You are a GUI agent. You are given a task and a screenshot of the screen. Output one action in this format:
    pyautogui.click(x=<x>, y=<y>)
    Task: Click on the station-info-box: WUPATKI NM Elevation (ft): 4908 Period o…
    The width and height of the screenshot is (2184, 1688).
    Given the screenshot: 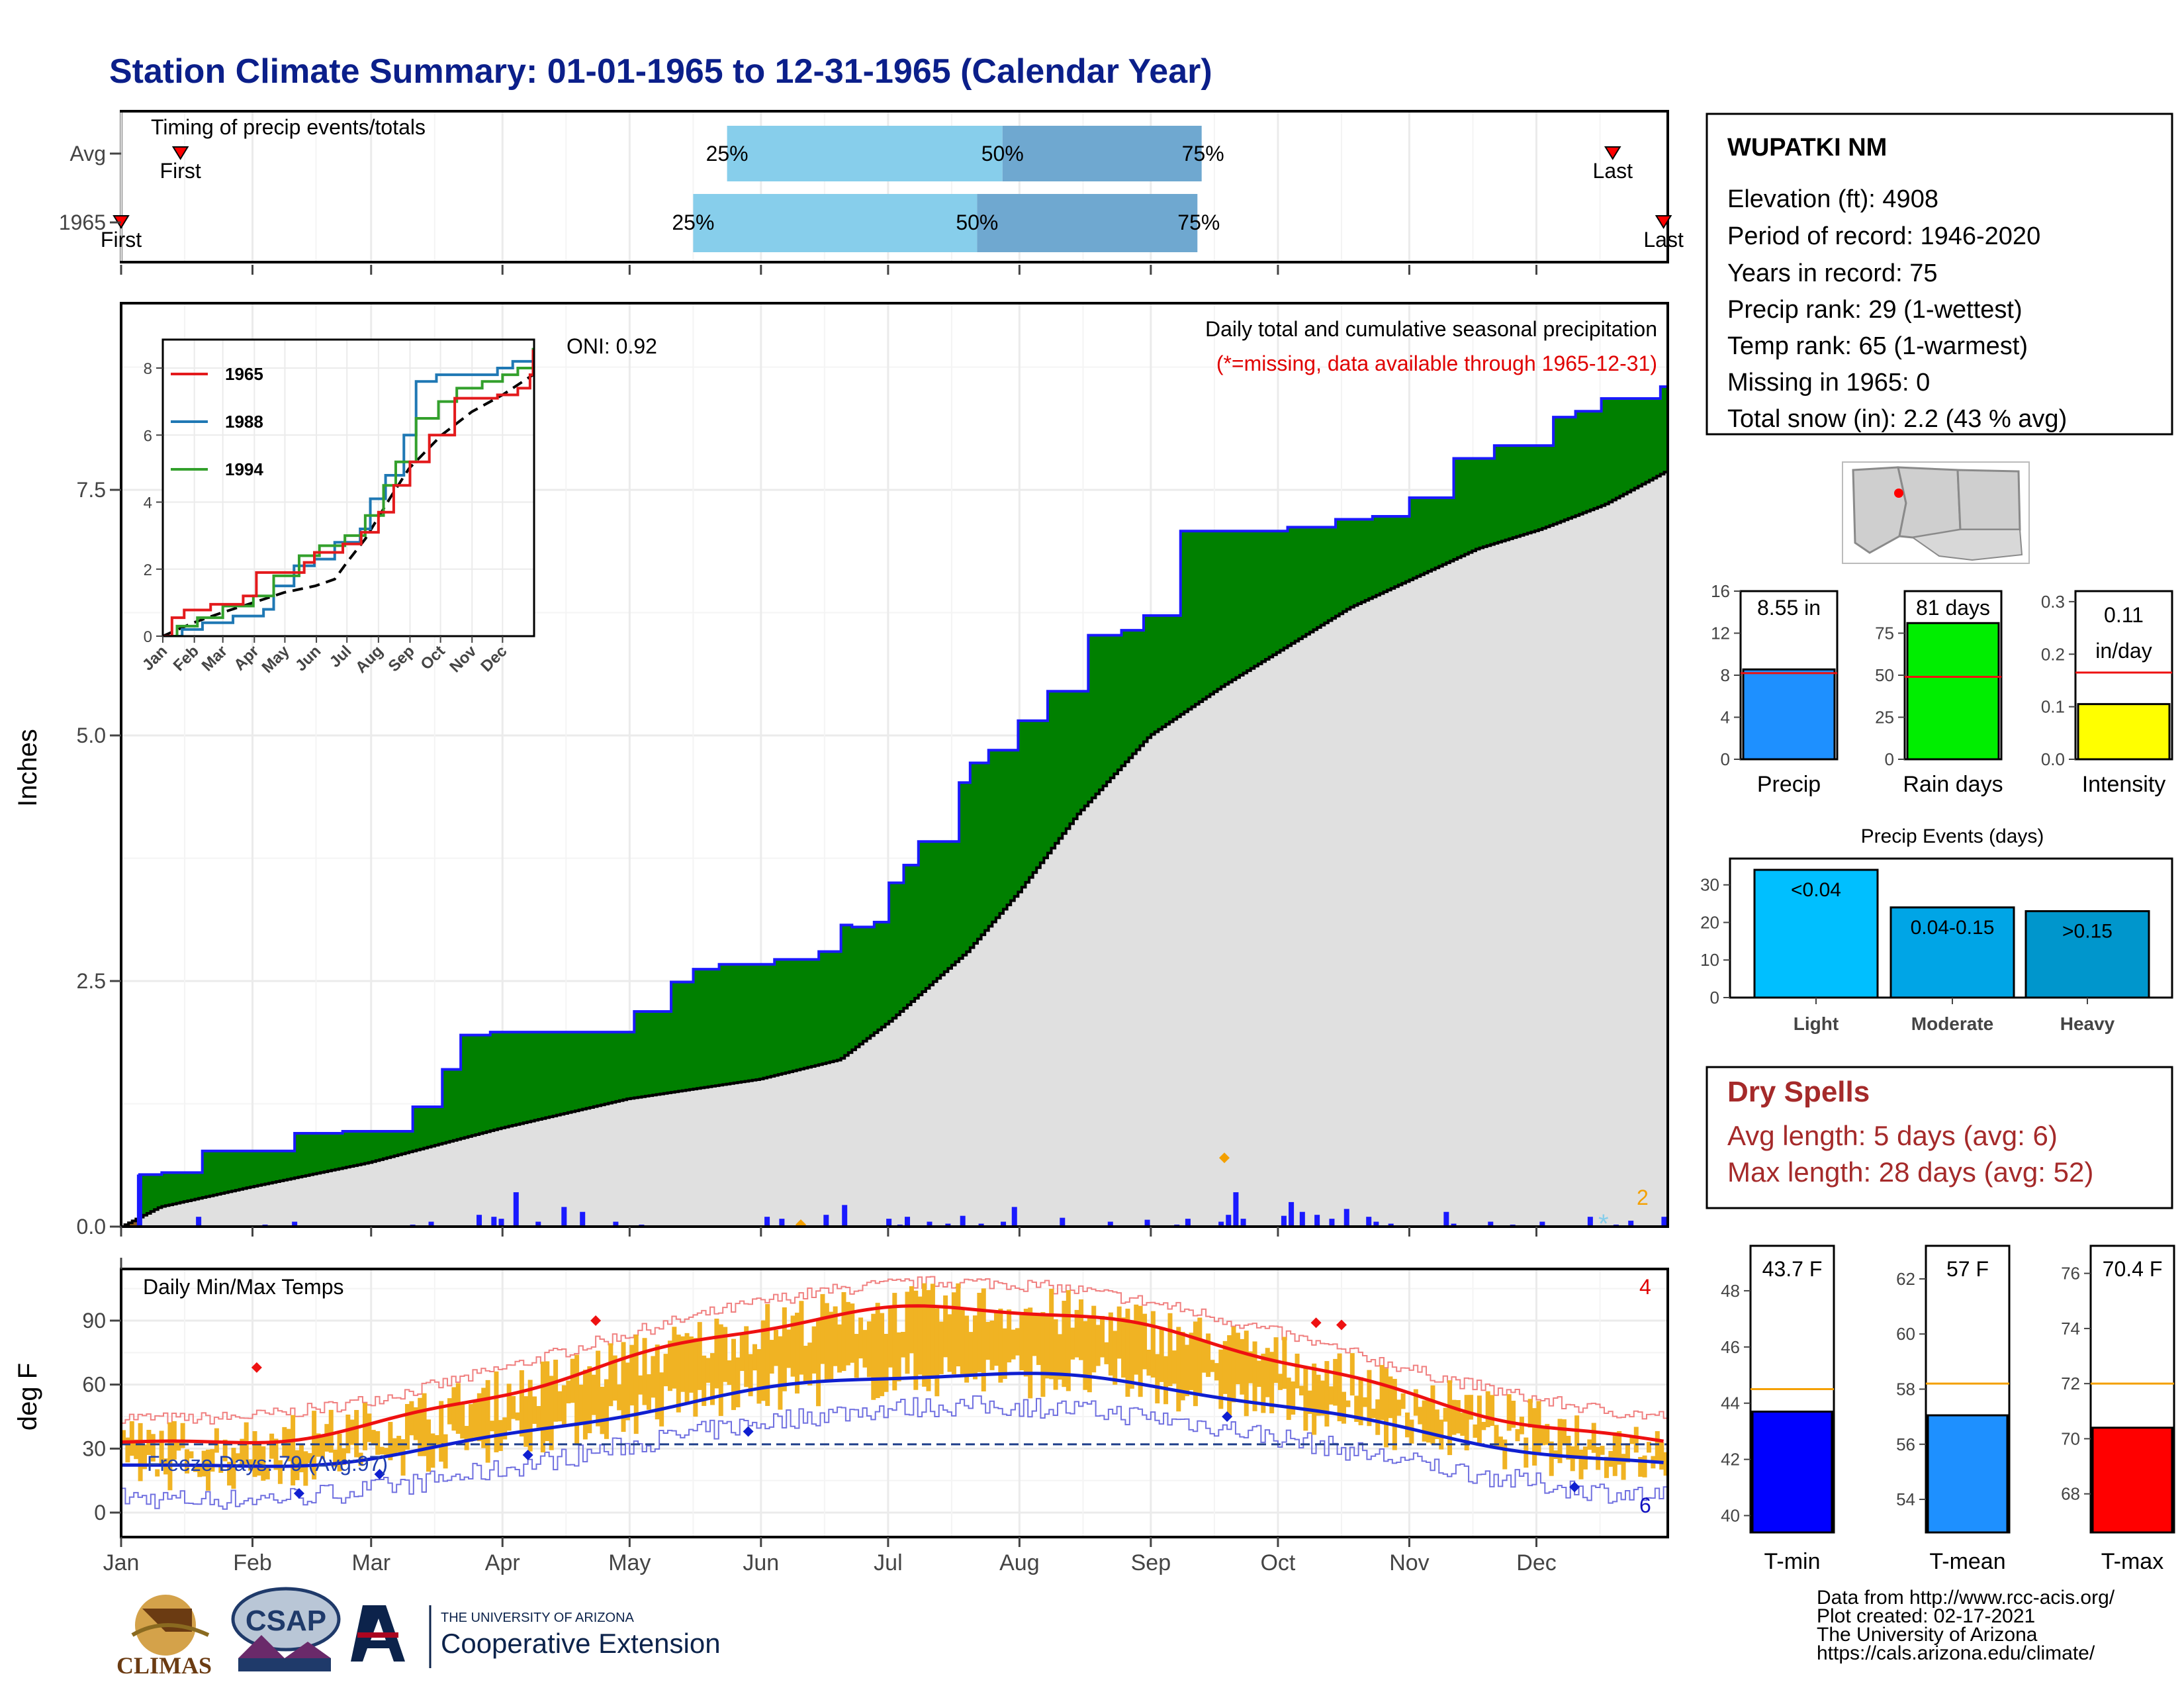 What is the action you would take?
    pyautogui.click(x=1940, y=274)
    